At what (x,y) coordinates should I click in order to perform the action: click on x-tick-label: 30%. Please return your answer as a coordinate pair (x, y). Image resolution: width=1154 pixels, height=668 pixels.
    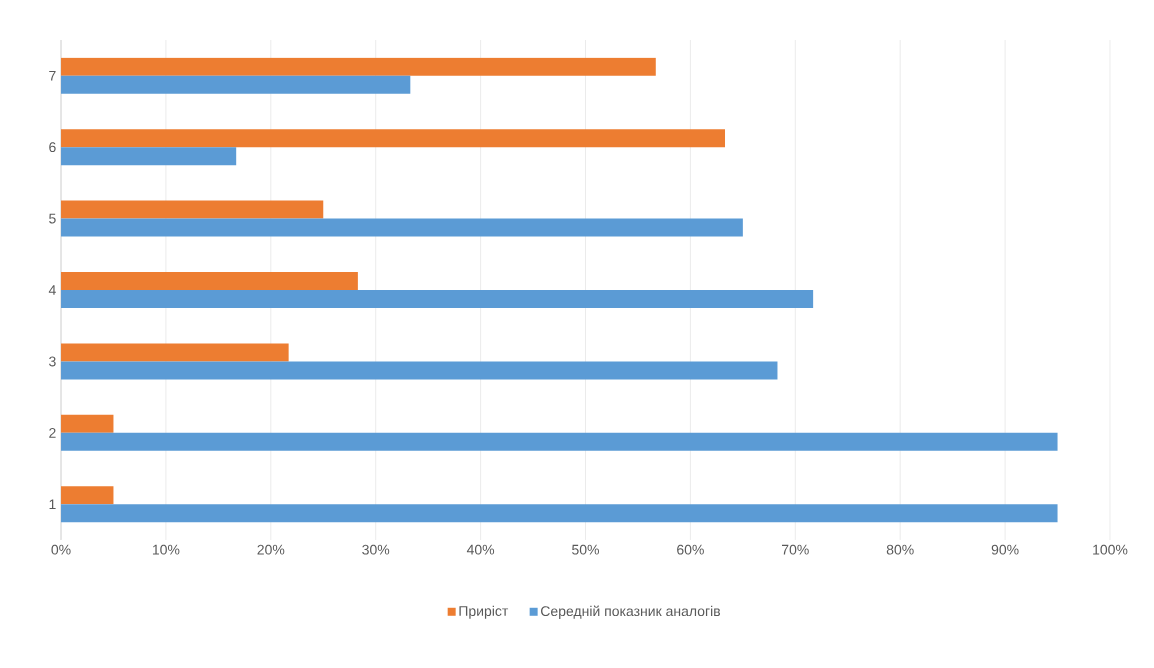
    Looking at the image, I should click on (376, 549).